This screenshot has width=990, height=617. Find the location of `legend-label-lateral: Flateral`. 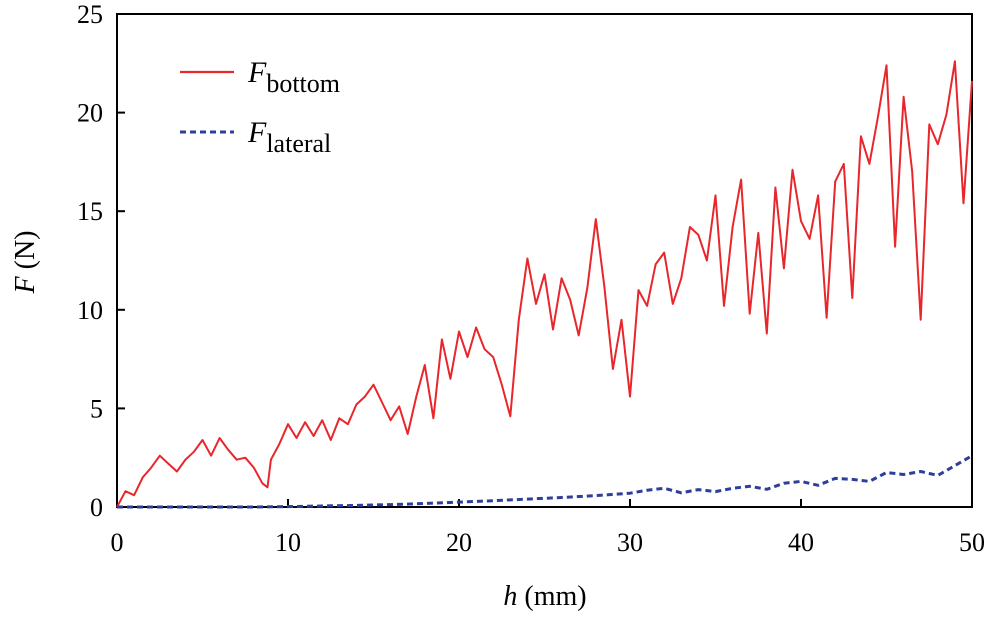

legend-label-lateral: Flateral is located at coordinates (289, 137).